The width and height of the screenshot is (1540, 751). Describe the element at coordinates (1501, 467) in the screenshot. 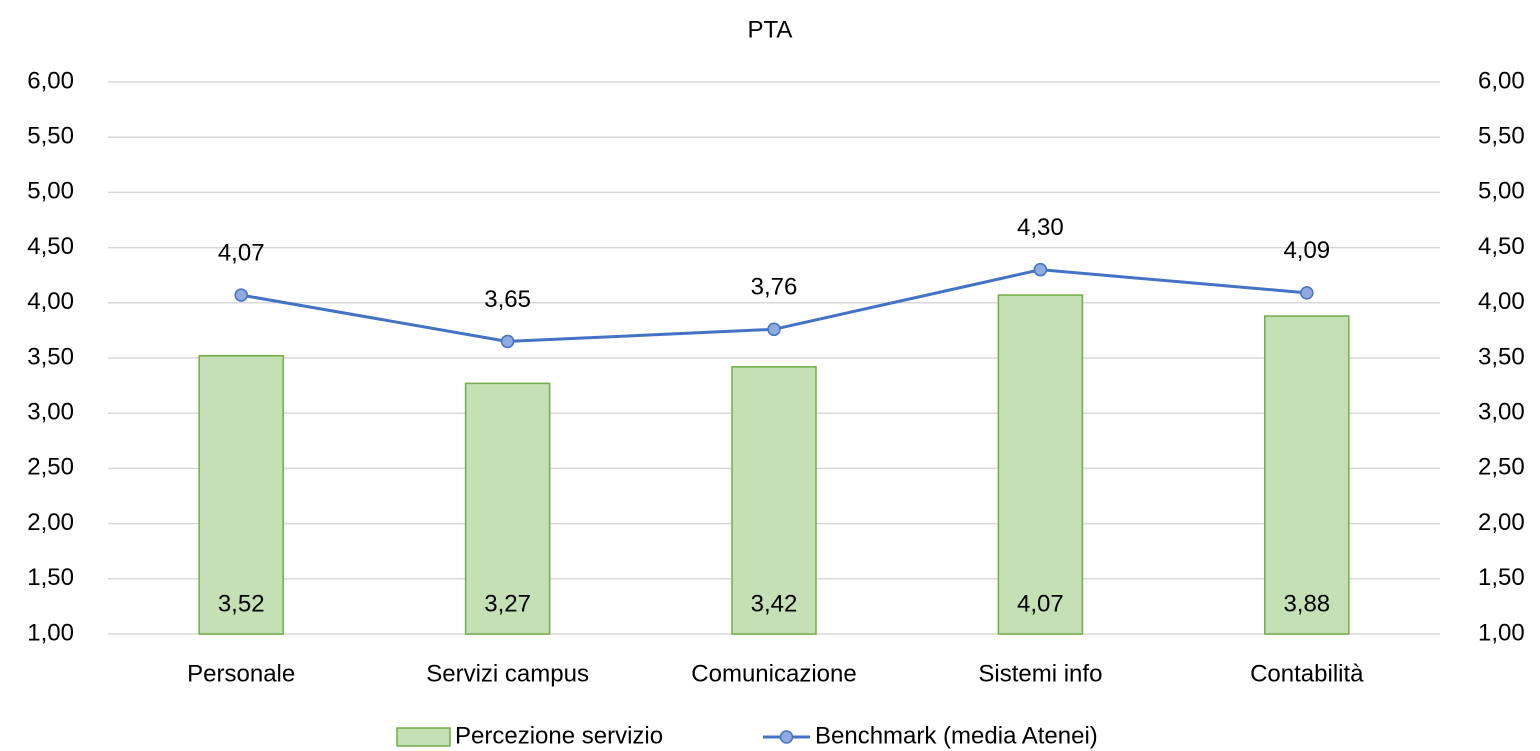

I see `y2-tick-label: 2,50` at that location.